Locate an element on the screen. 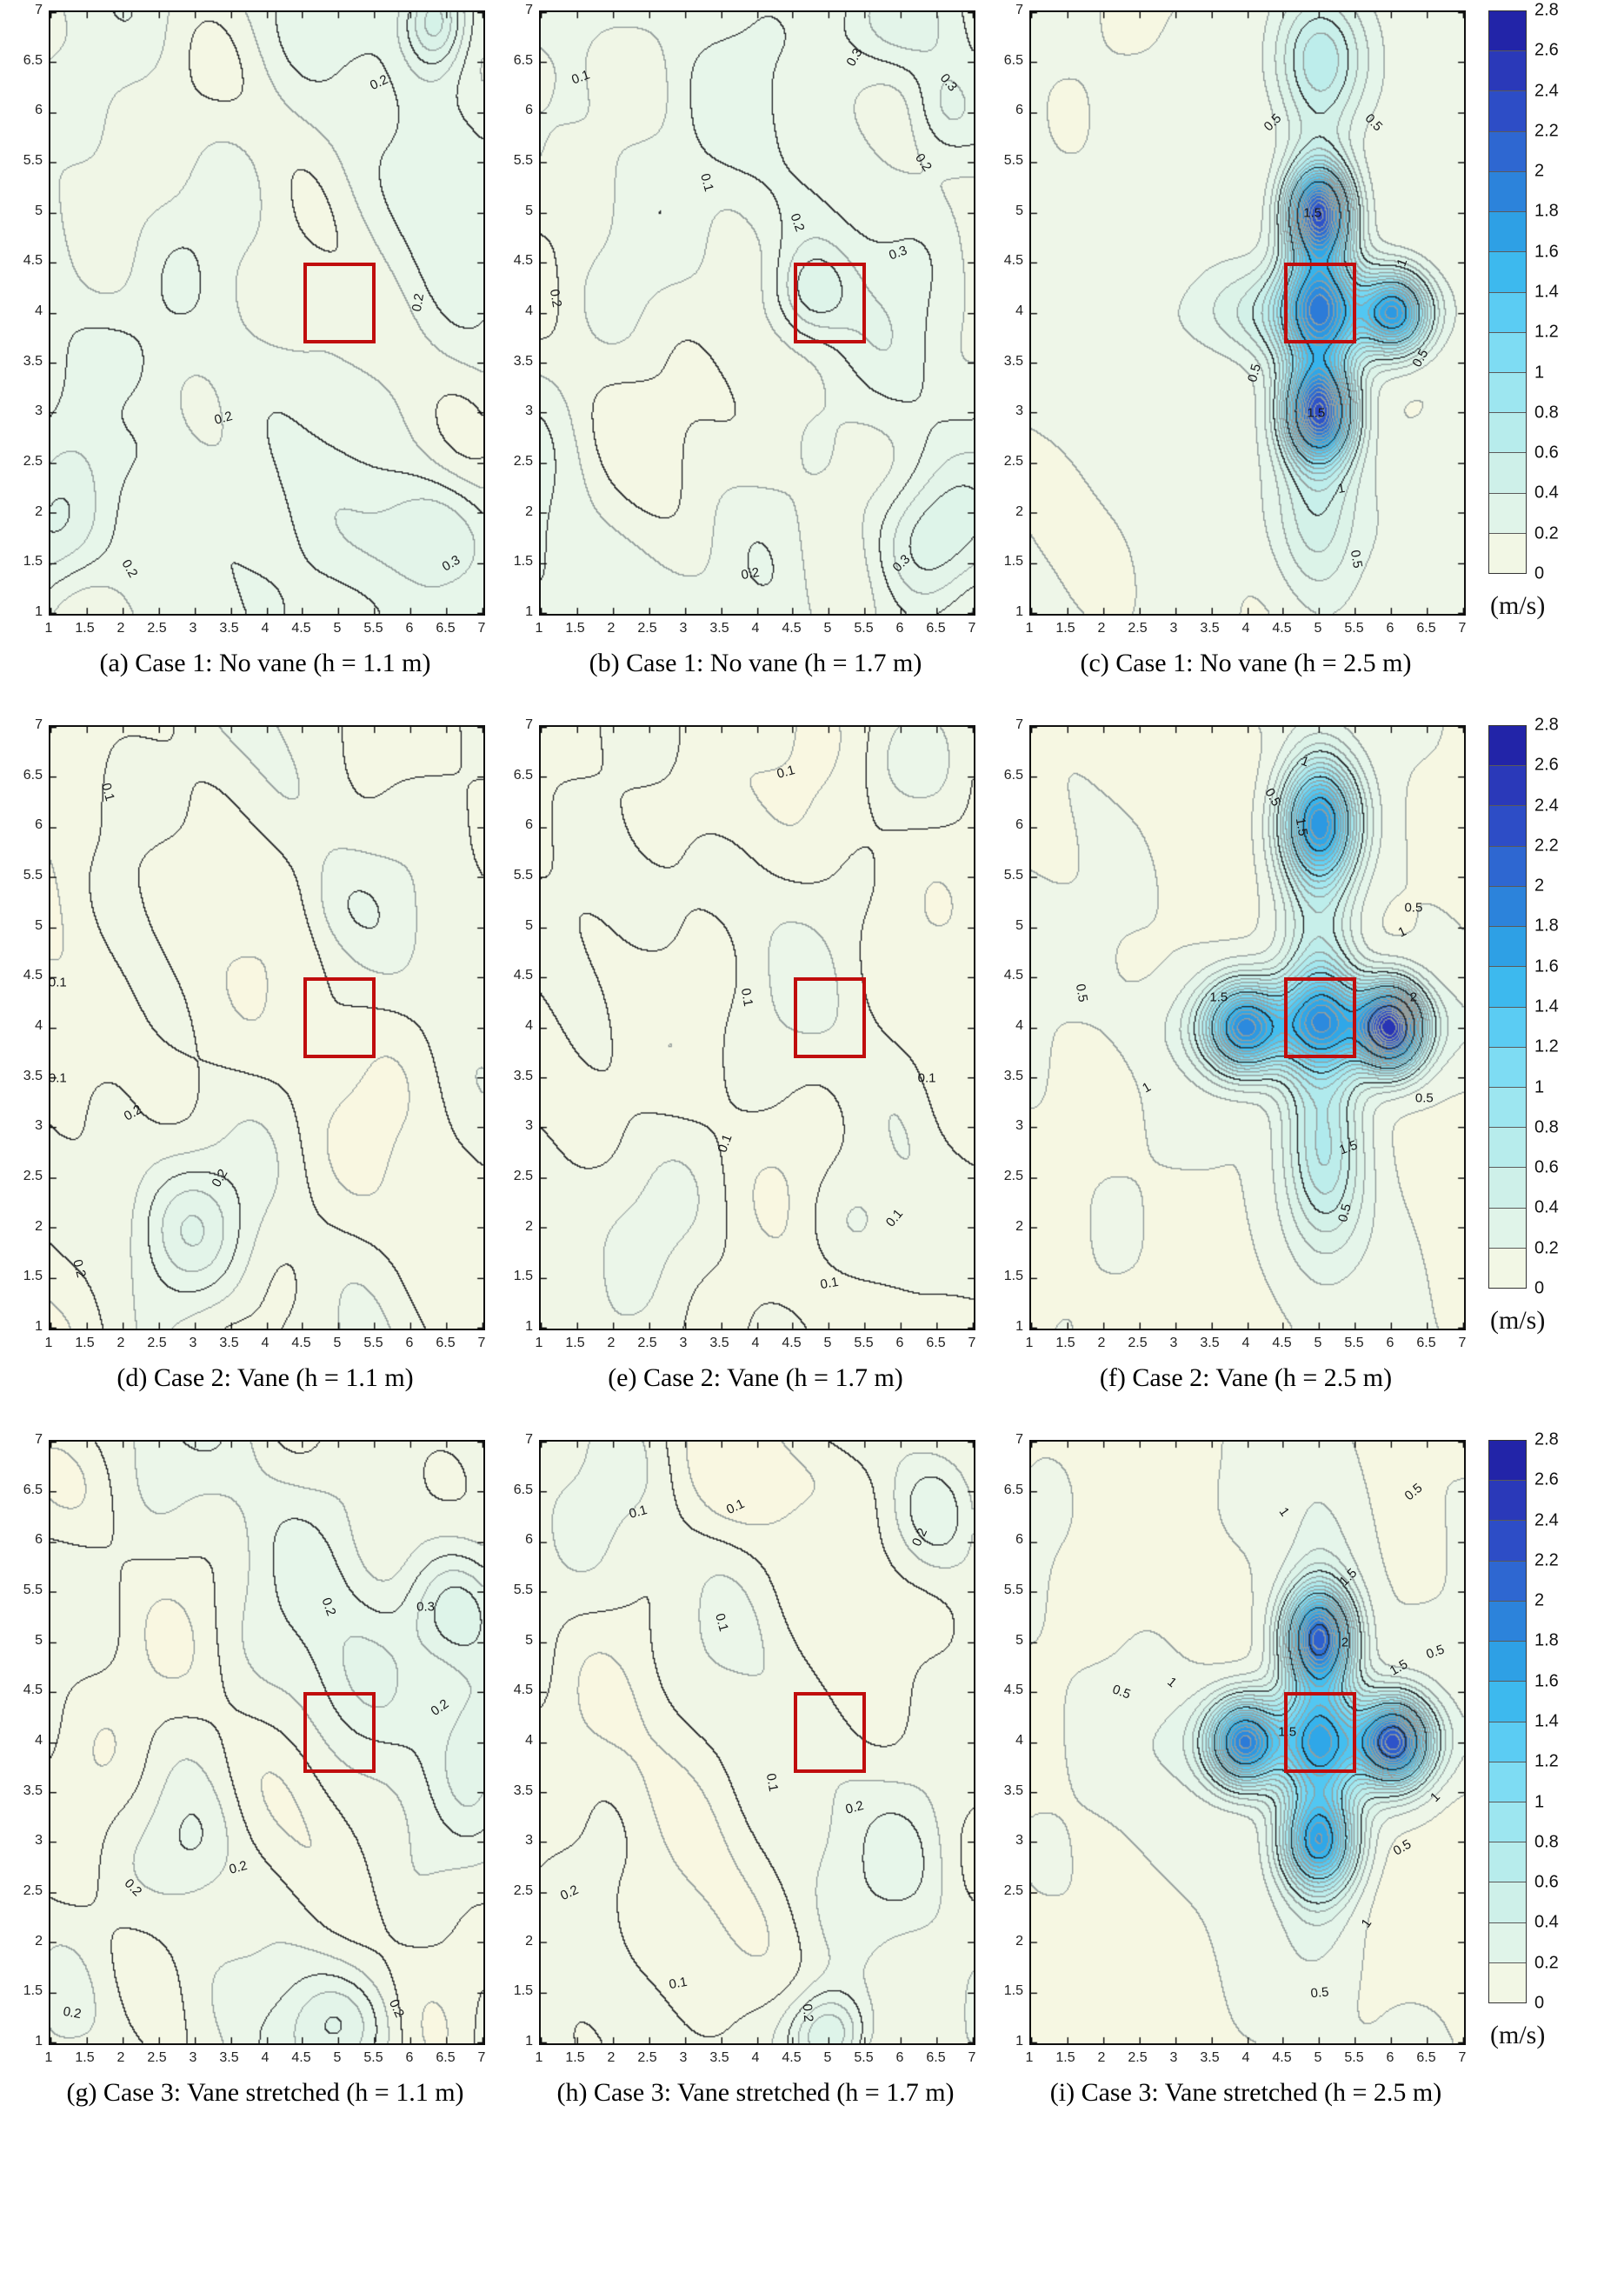  x-tick-label: 2 is located at coordinates (121, 628).